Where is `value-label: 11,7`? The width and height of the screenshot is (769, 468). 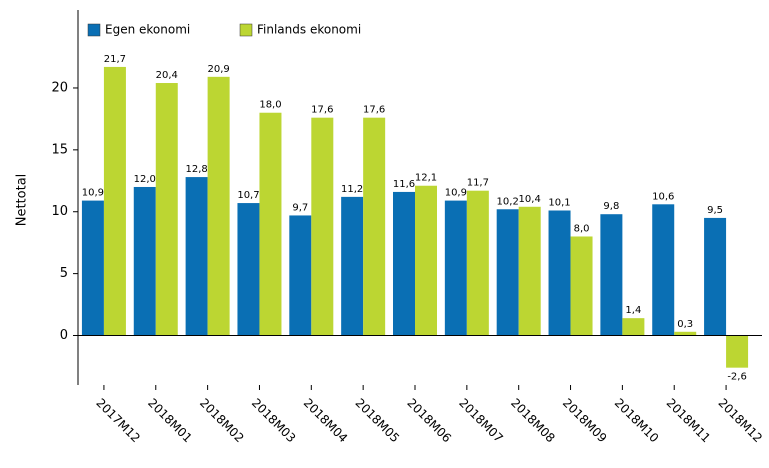
value-label: 11,7 is located at coordinates (478, 183).